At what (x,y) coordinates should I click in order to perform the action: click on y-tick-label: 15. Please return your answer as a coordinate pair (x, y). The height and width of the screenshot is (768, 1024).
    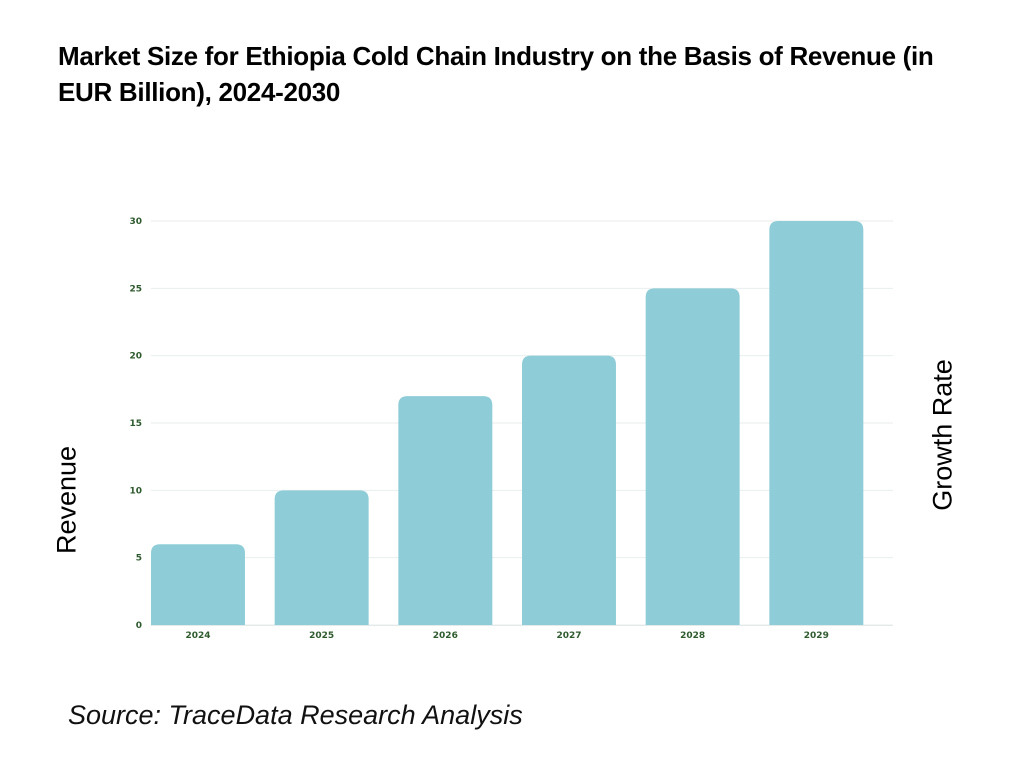
    Looking at the image, I should click on (135, 424).